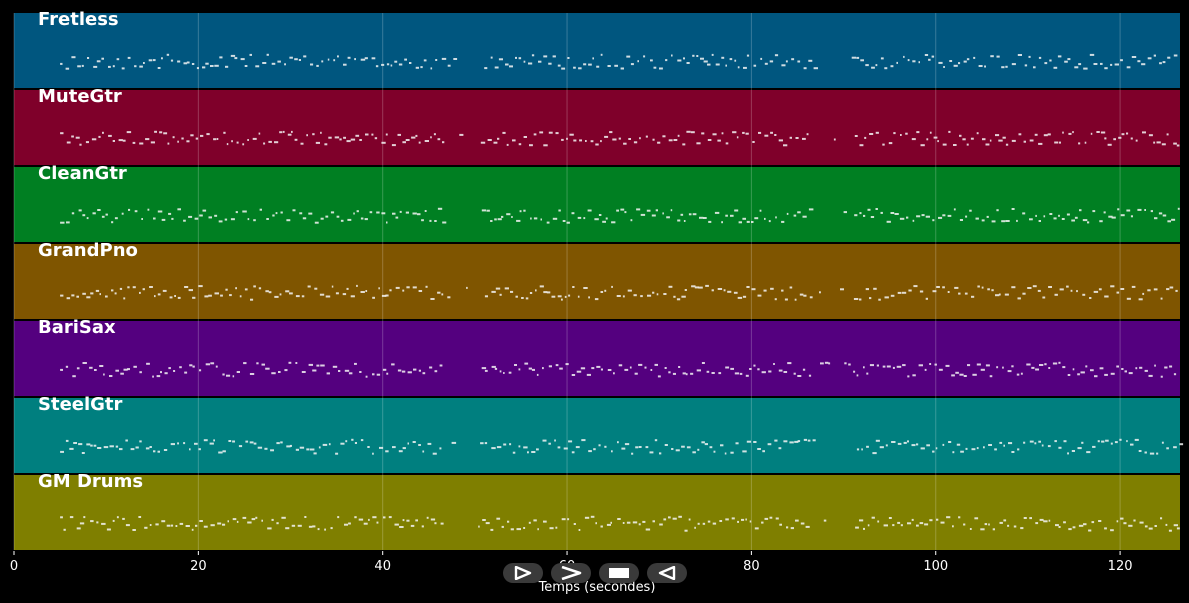 This screenshot has width=1189, height=603. What do you see at coordinates (619, 573) in the screenshot?
I see `stop-button` at bounding box center [619, 573].